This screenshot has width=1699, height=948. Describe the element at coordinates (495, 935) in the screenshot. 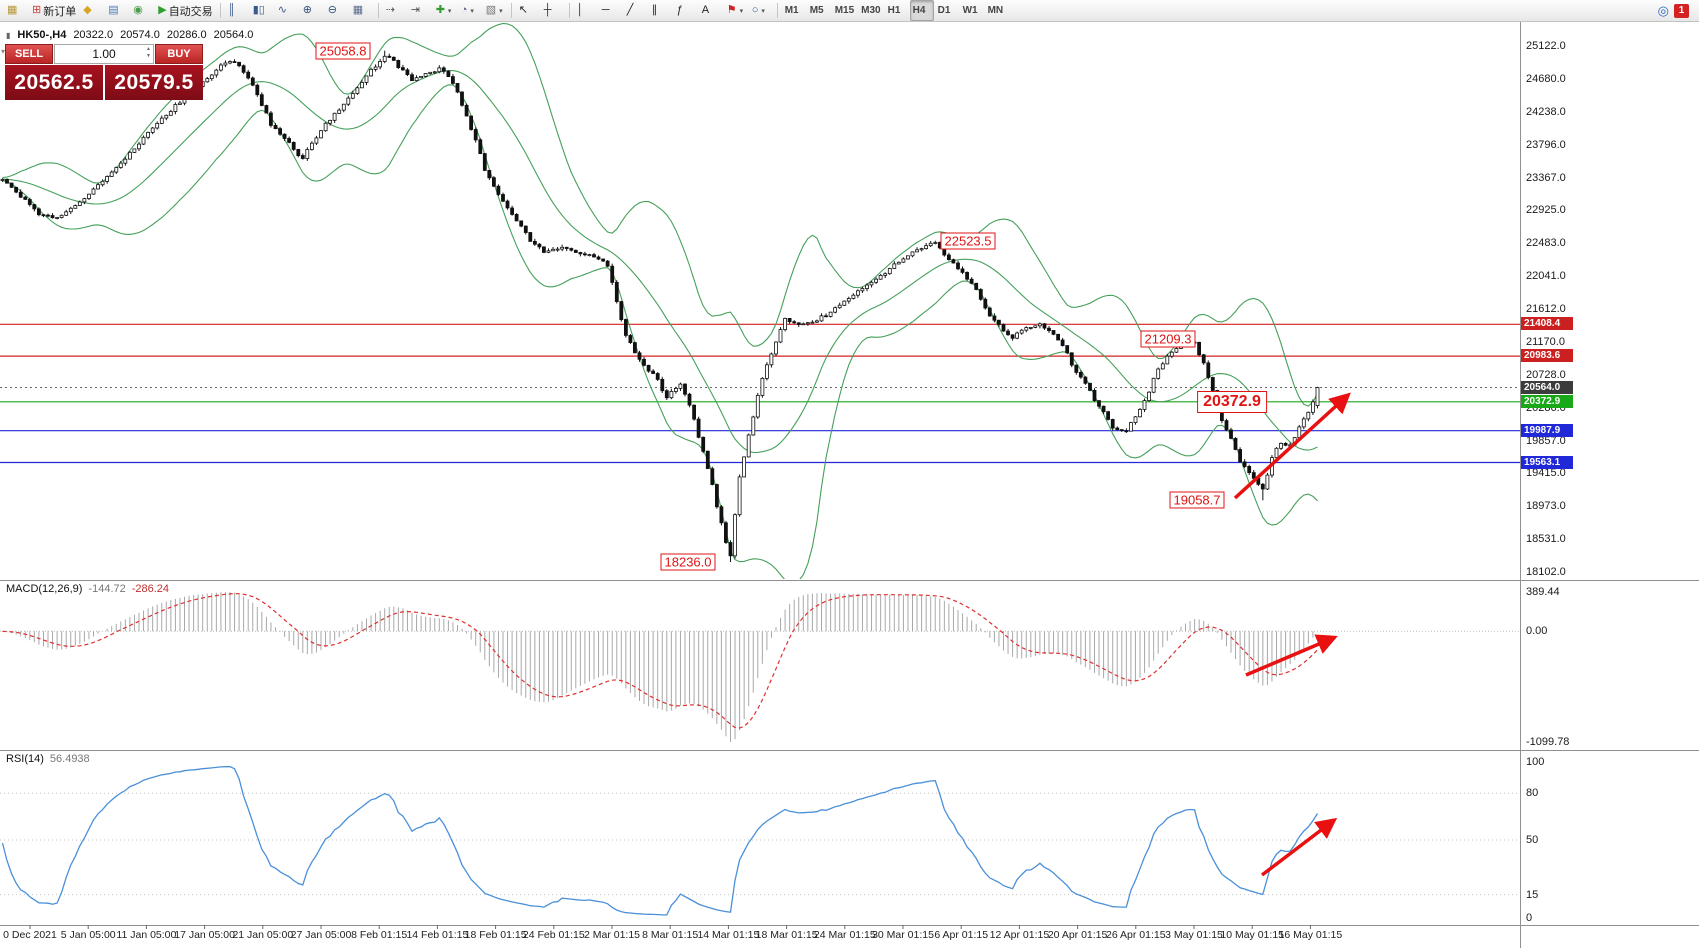

I see `time-axis-label: 18 Feb 01:15` at that location.